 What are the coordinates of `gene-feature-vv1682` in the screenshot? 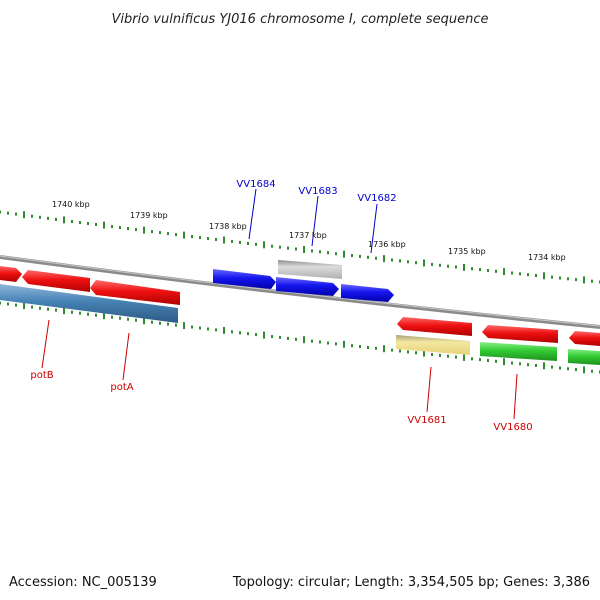 It's located at (367, 293).